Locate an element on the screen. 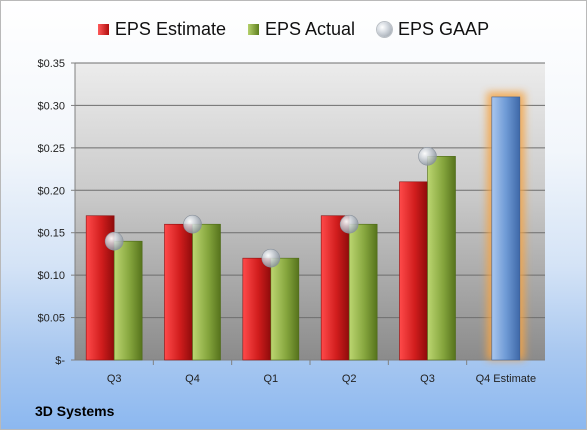 The image size is (587, 430). x-tick-label: Q1 is located at coordinates (270, 379).